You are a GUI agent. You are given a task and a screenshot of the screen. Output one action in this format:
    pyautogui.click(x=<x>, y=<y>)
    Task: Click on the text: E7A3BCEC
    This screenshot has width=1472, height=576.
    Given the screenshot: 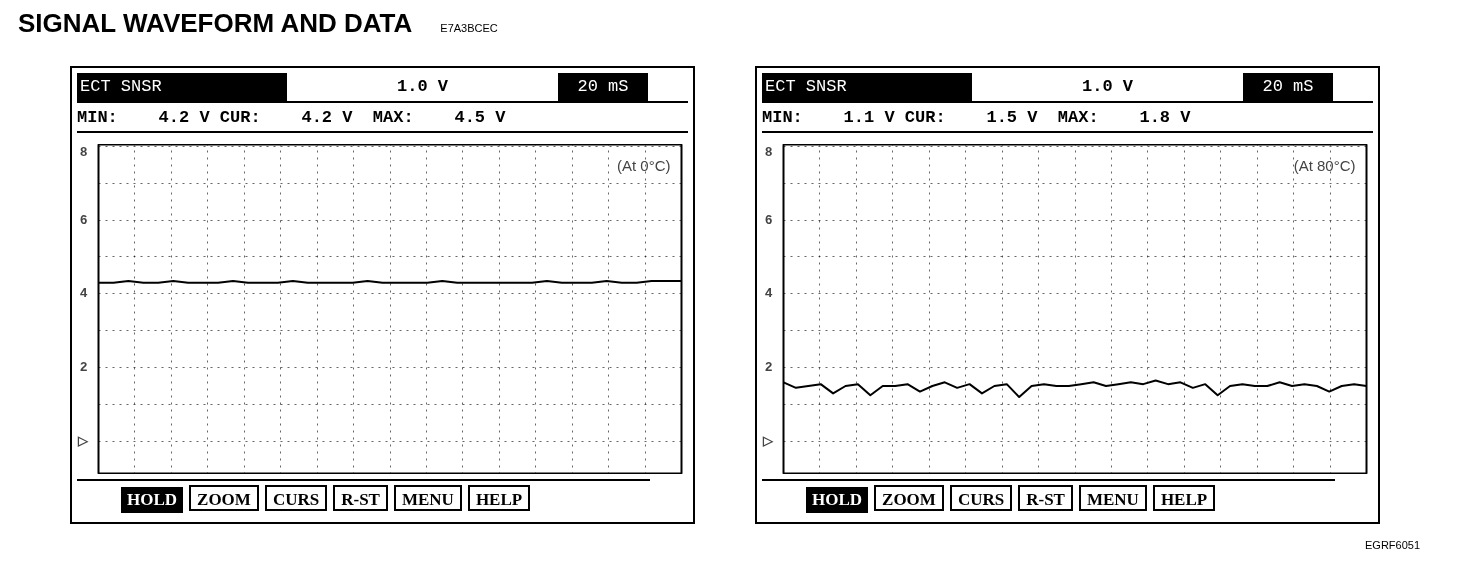 What is the action you would take?
    pyautogui.click(x=469, y=28)
    